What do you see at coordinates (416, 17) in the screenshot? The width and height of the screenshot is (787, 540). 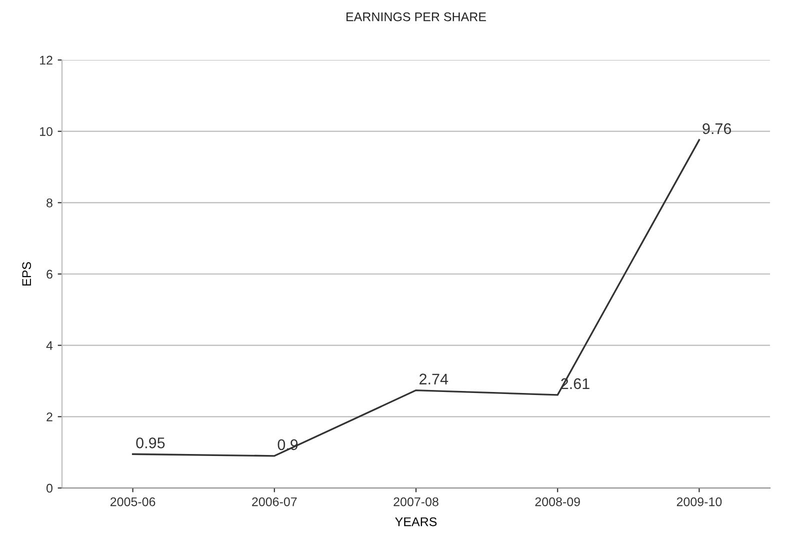 I see `chart-title: EARNINGS PER SHARE` at bounding box center [416, 17].